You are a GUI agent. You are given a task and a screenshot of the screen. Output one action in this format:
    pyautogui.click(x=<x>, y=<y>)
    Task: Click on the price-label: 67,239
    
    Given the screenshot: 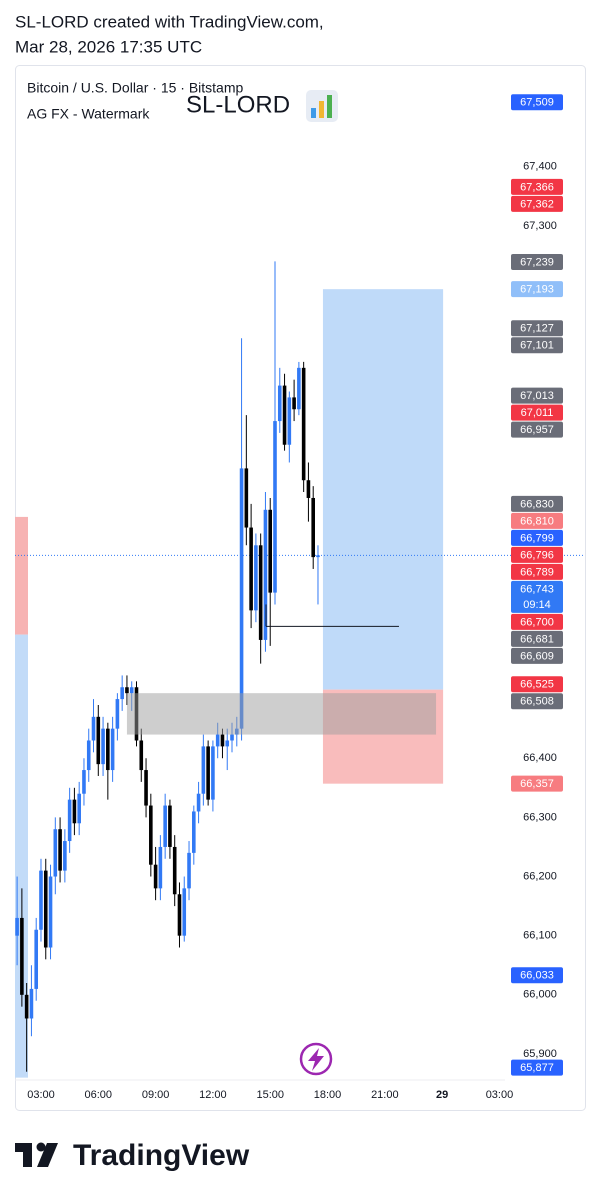 What is the action you would take?
    pyautogui.click(x=537, y=262)
    